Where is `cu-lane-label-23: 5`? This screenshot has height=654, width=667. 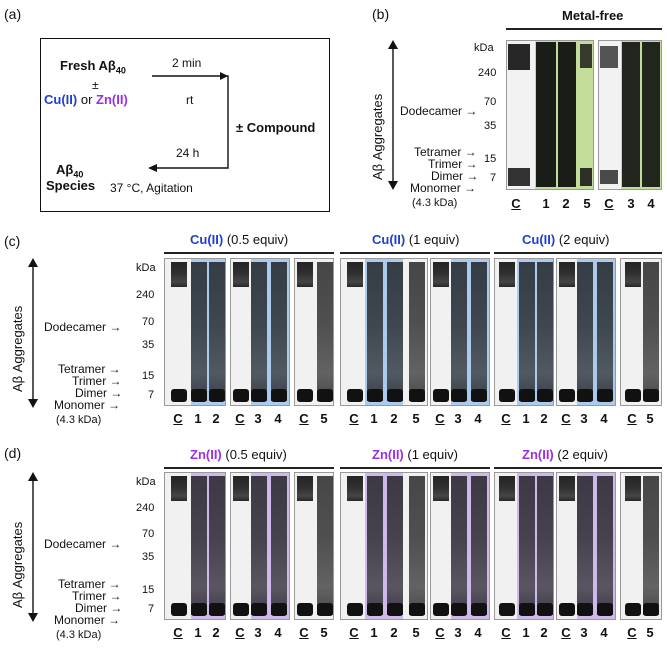
cu-lane-label-23: 5 is located at coordinates (650, 418).